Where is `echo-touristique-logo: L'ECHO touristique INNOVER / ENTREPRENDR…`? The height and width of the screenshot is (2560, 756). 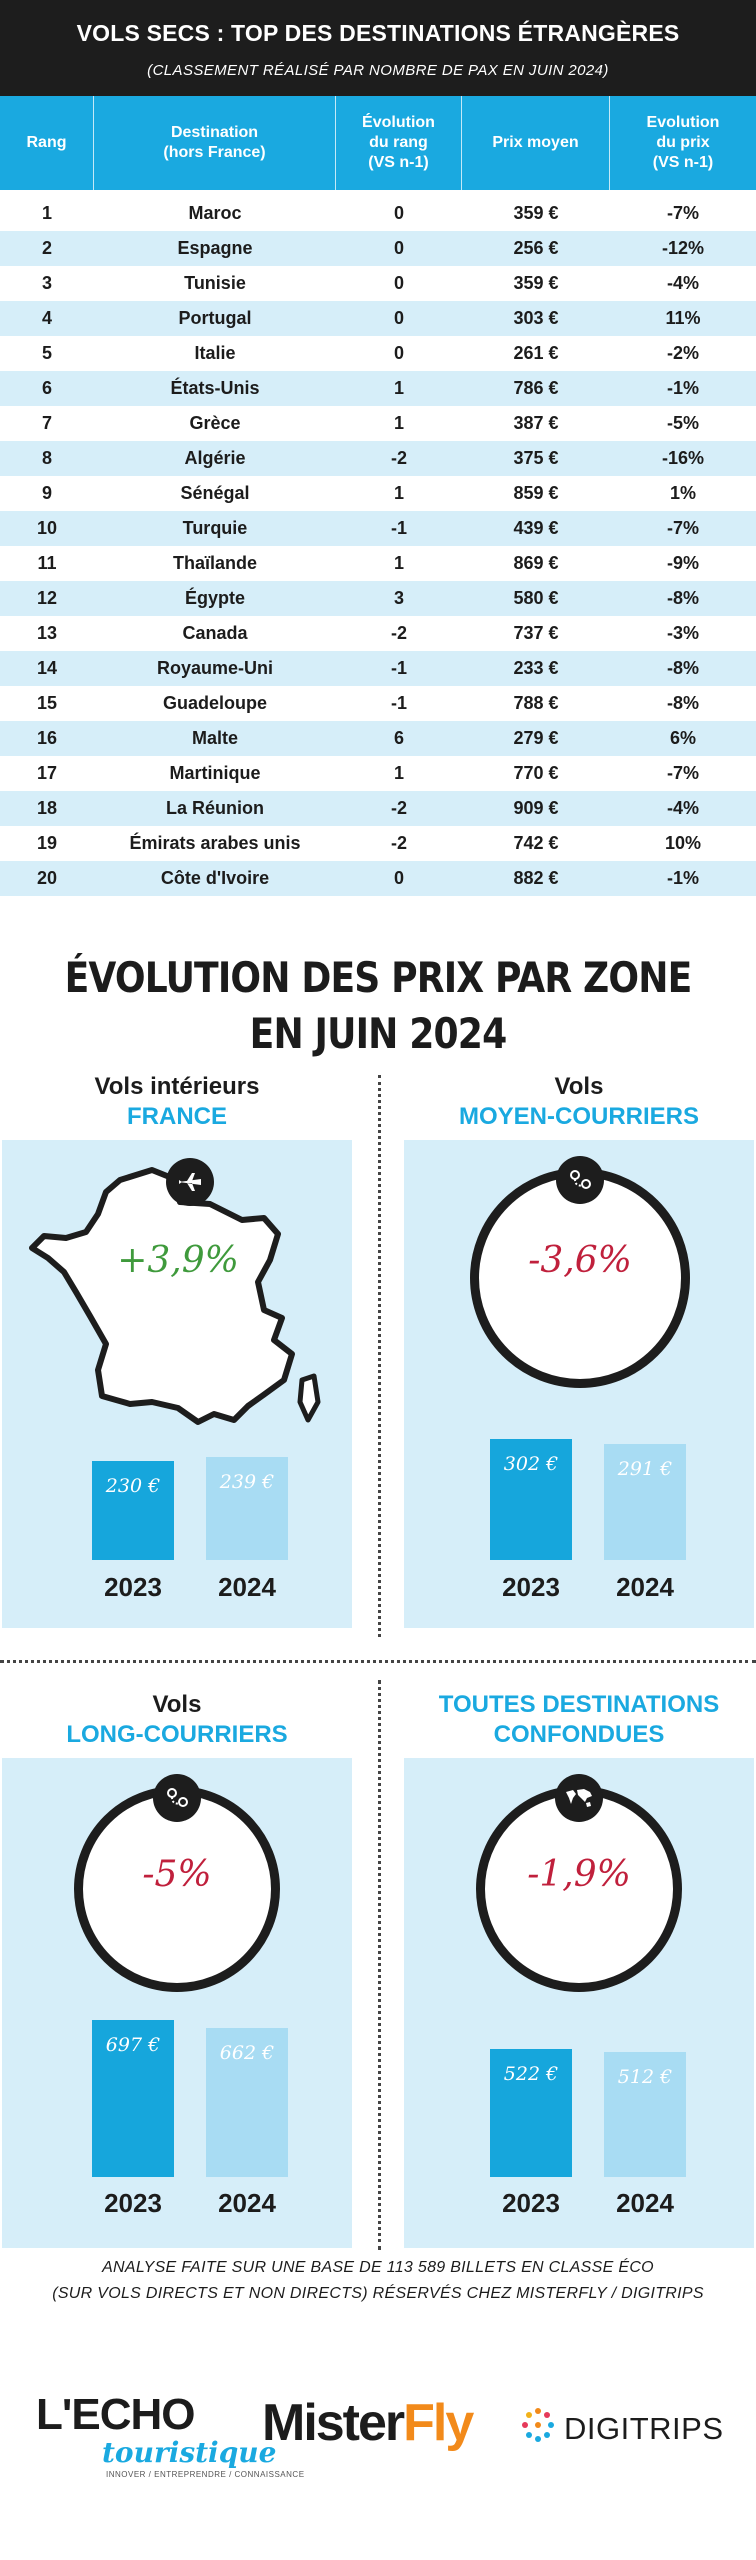 echo-touristique-logo: L'ECHO touristique INNOVER / ENTREPRENDR… is located at coordinates (170, 2434).